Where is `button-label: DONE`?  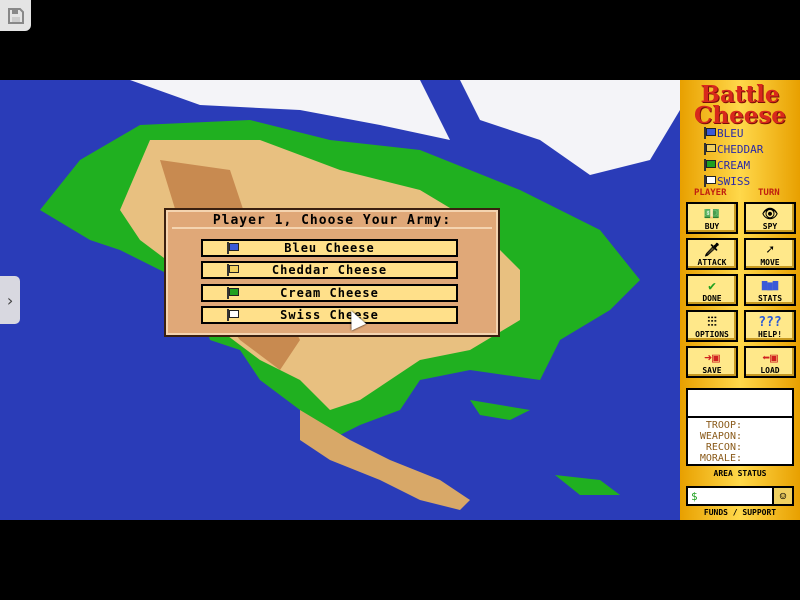 button-label: DONE is located at coordinates (712, 298).